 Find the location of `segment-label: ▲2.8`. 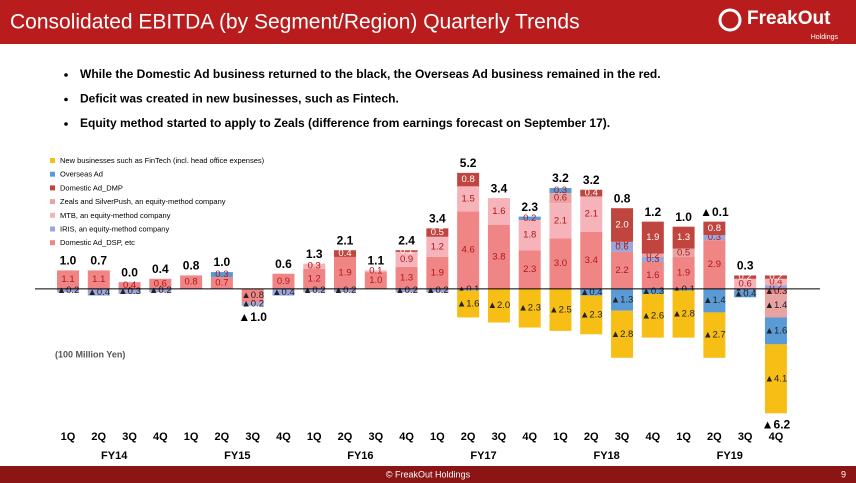

segment-label: ▲2.8 is located at coordinates (622, 334).